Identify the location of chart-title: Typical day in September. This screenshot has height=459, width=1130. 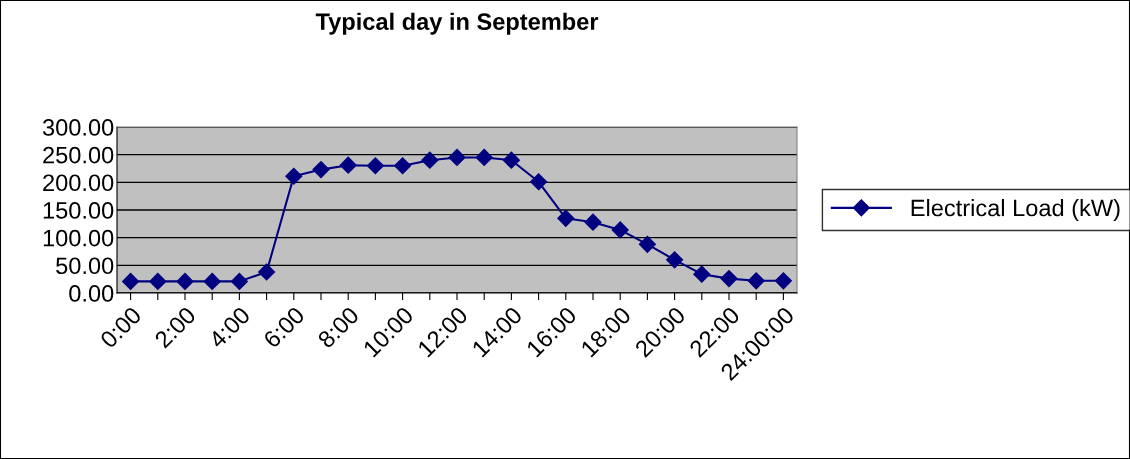
(457, 23).